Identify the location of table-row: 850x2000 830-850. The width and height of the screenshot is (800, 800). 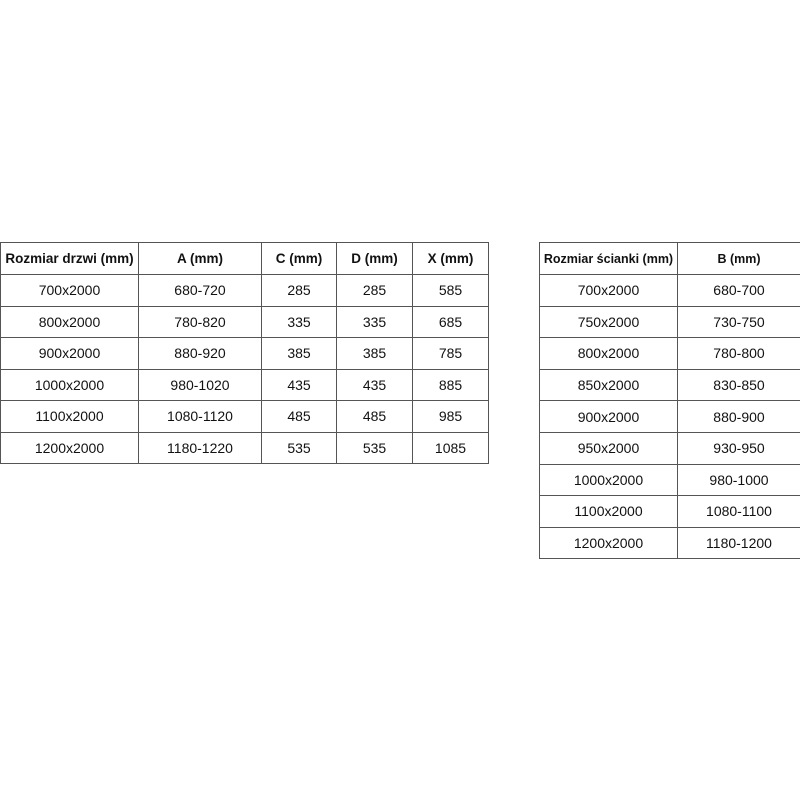
(669, 385).